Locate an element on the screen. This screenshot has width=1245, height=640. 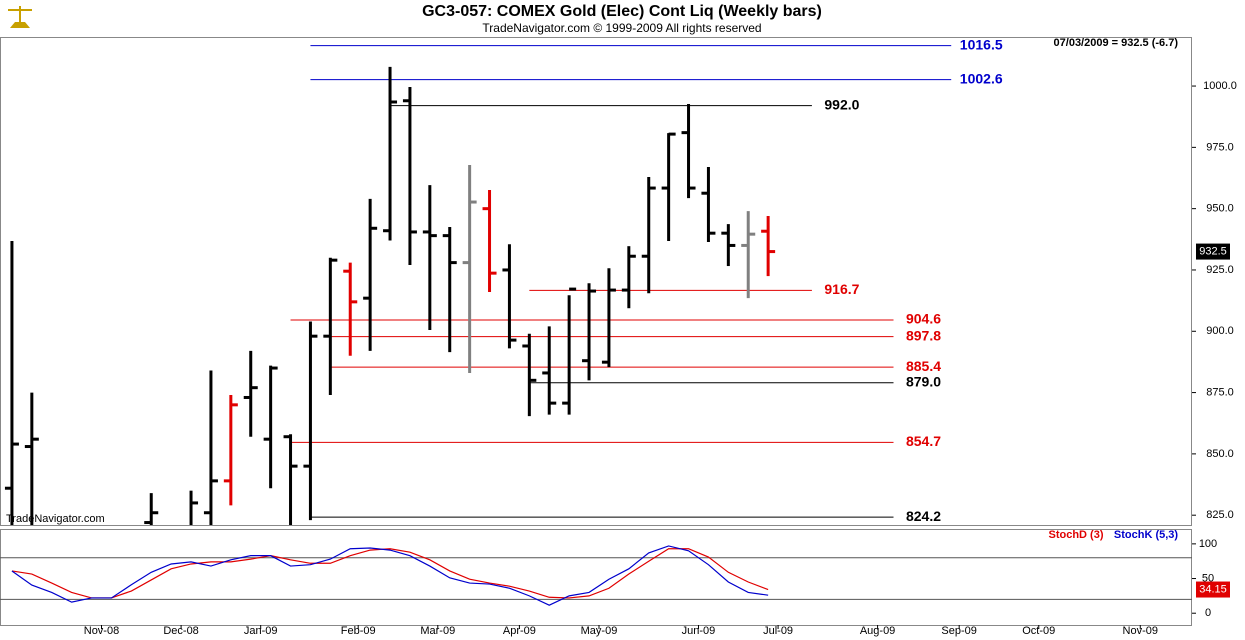
y-tick-label: 875.0 is located at coordinates (1220, 392).